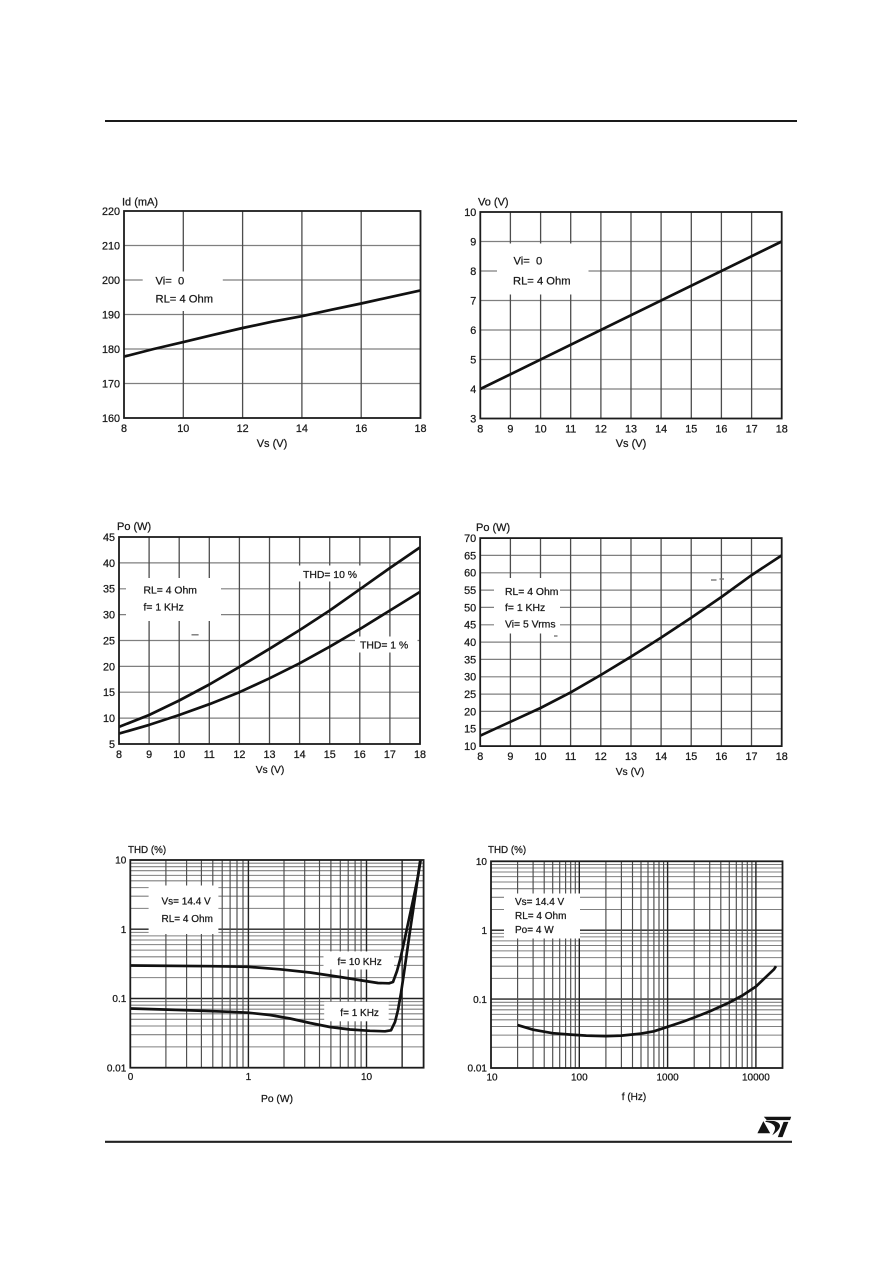  Describe the element at coordinates (111, 419) in the screenshot. I see `svg-text: 160` at that location.